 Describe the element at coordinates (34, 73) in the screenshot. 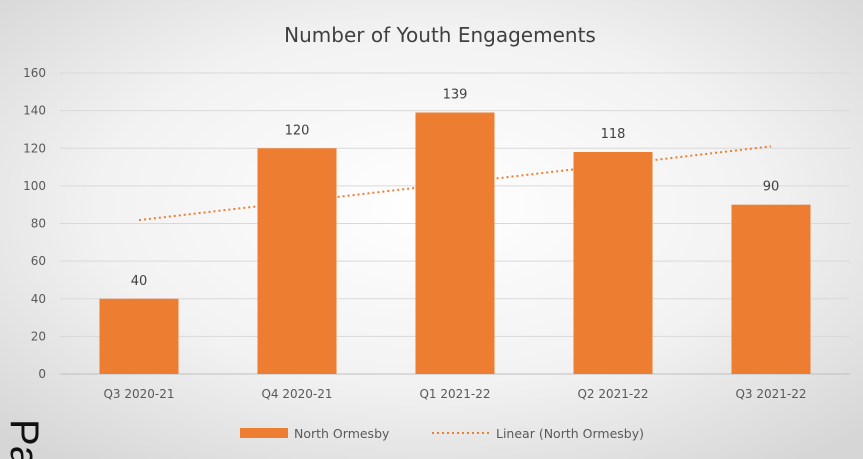

I see `y-tick-label-160: 160` at that location.